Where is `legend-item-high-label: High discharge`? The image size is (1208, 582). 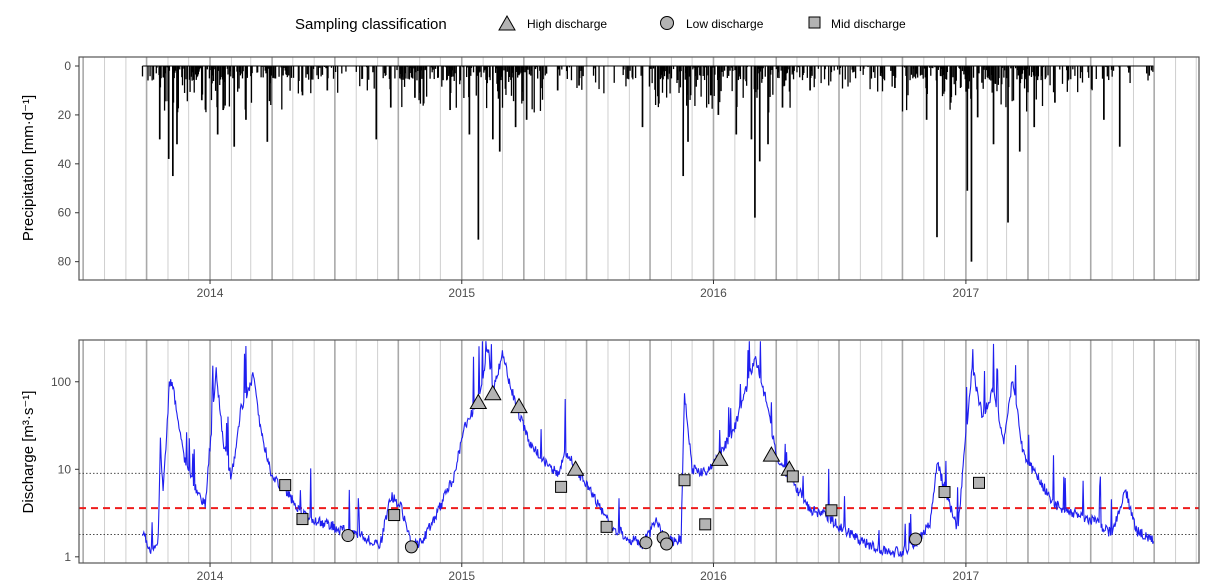
legend-item-high-label: High discharge is located at coordinates (567, 24).